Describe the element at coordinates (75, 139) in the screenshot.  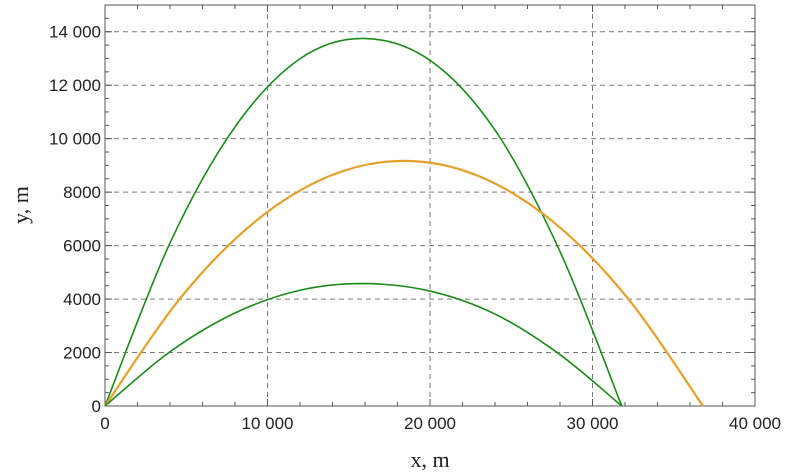
I see `y-tick-label: 10 000` at that location.